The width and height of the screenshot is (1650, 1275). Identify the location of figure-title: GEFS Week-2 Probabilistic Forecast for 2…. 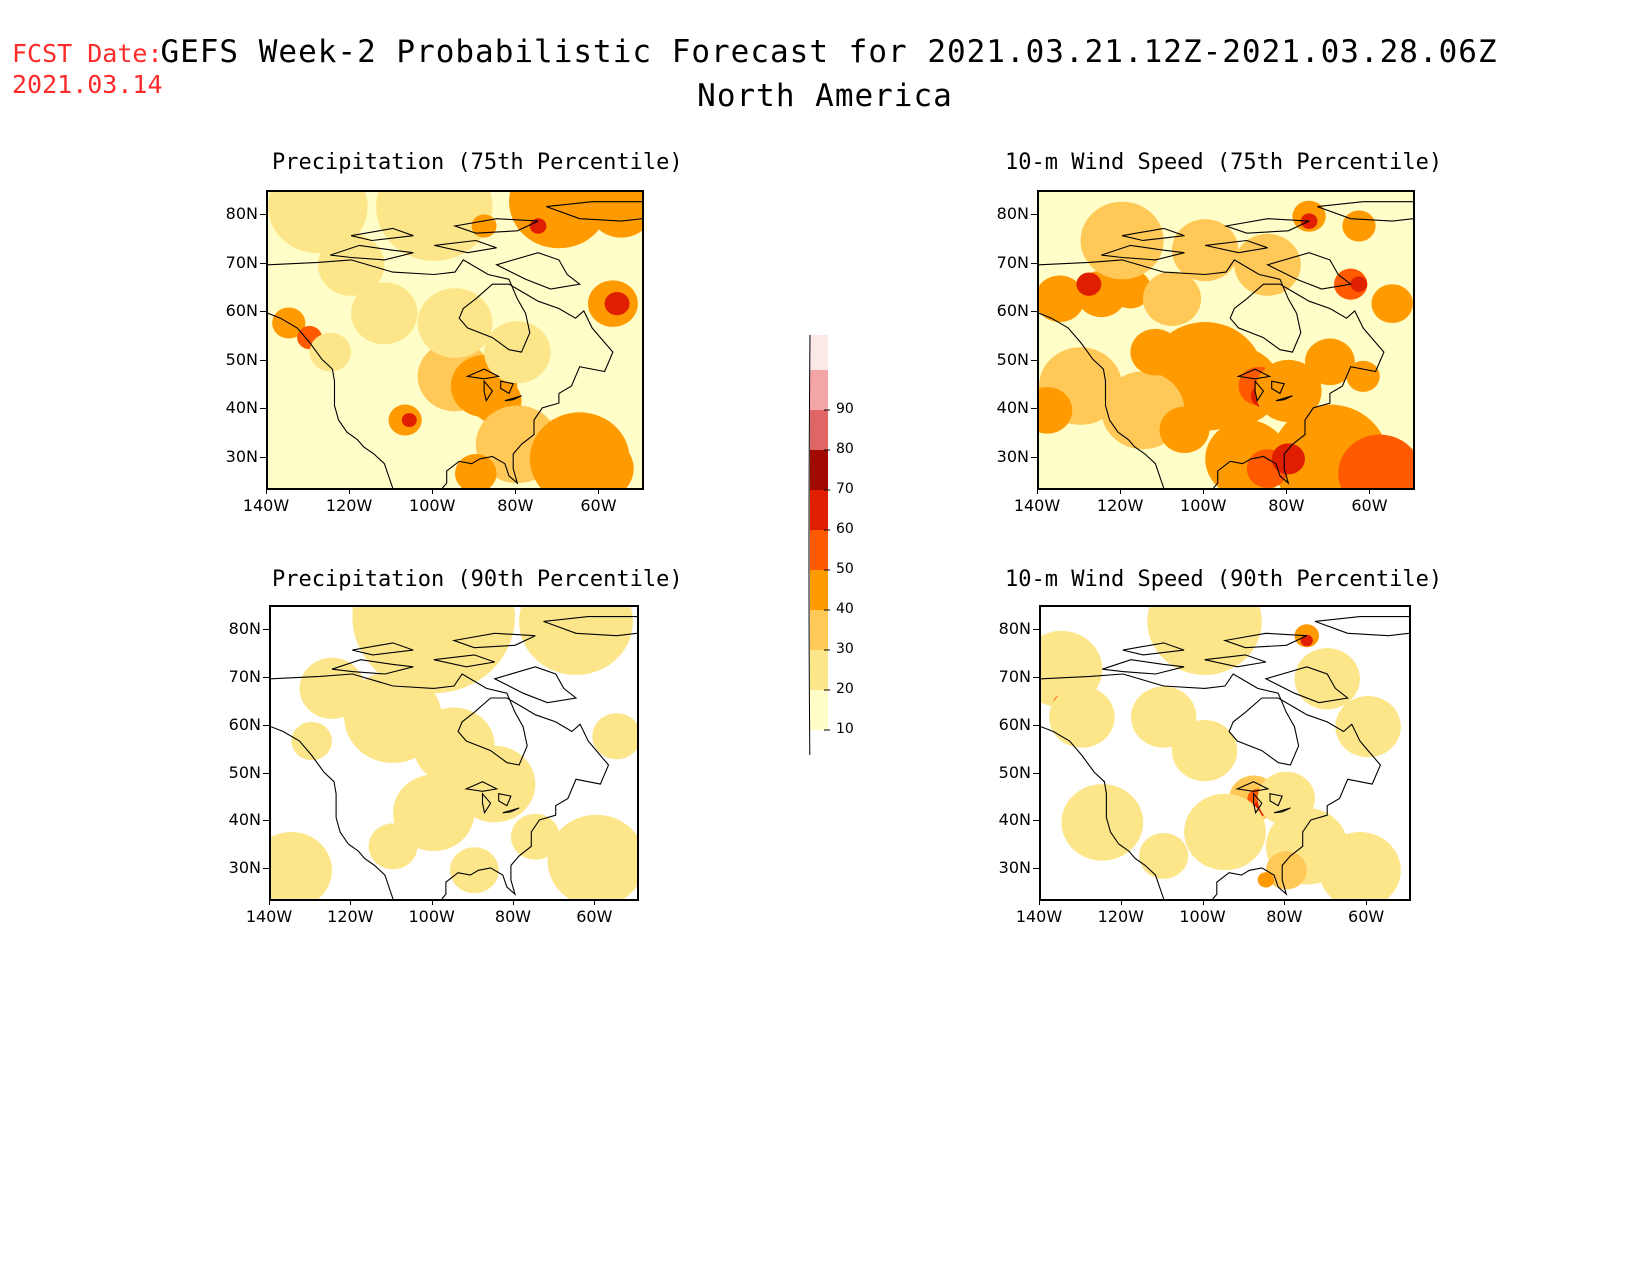
(825, 74).